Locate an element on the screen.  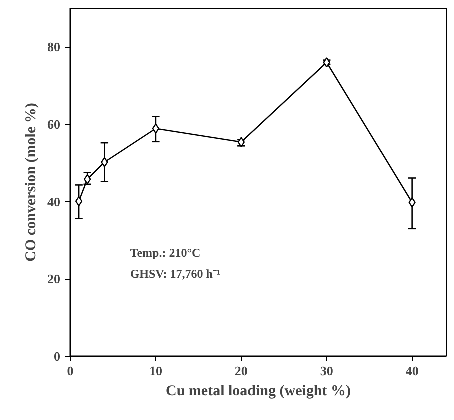
x-axis-title: Cu metal loading (weight %) is located at coordinates (258, 392).